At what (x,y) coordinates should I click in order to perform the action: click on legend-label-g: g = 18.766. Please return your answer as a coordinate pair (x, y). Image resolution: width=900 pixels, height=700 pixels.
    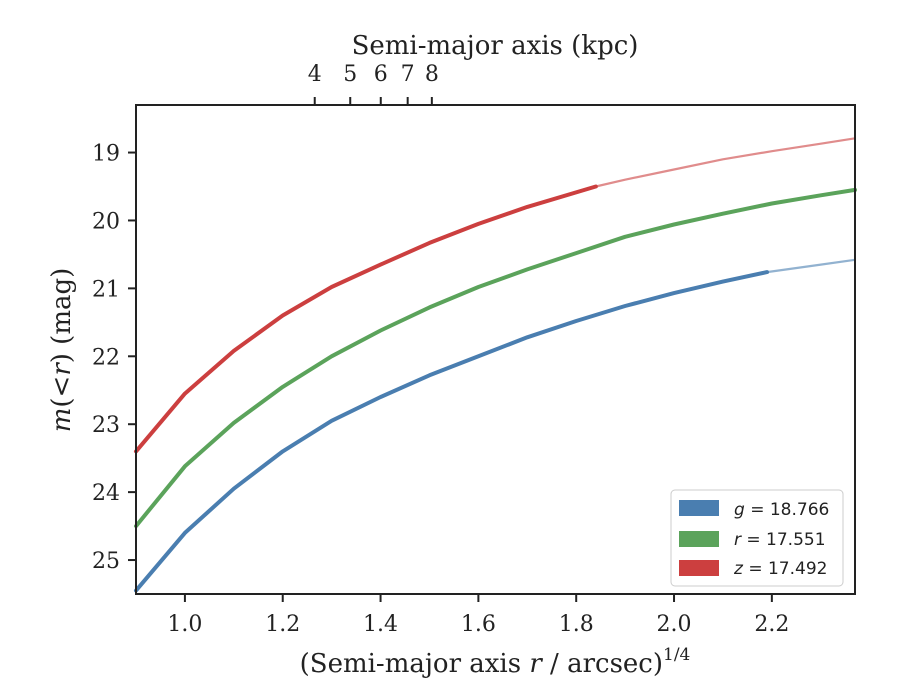
    Looking at the image, I should click on (781, 510).